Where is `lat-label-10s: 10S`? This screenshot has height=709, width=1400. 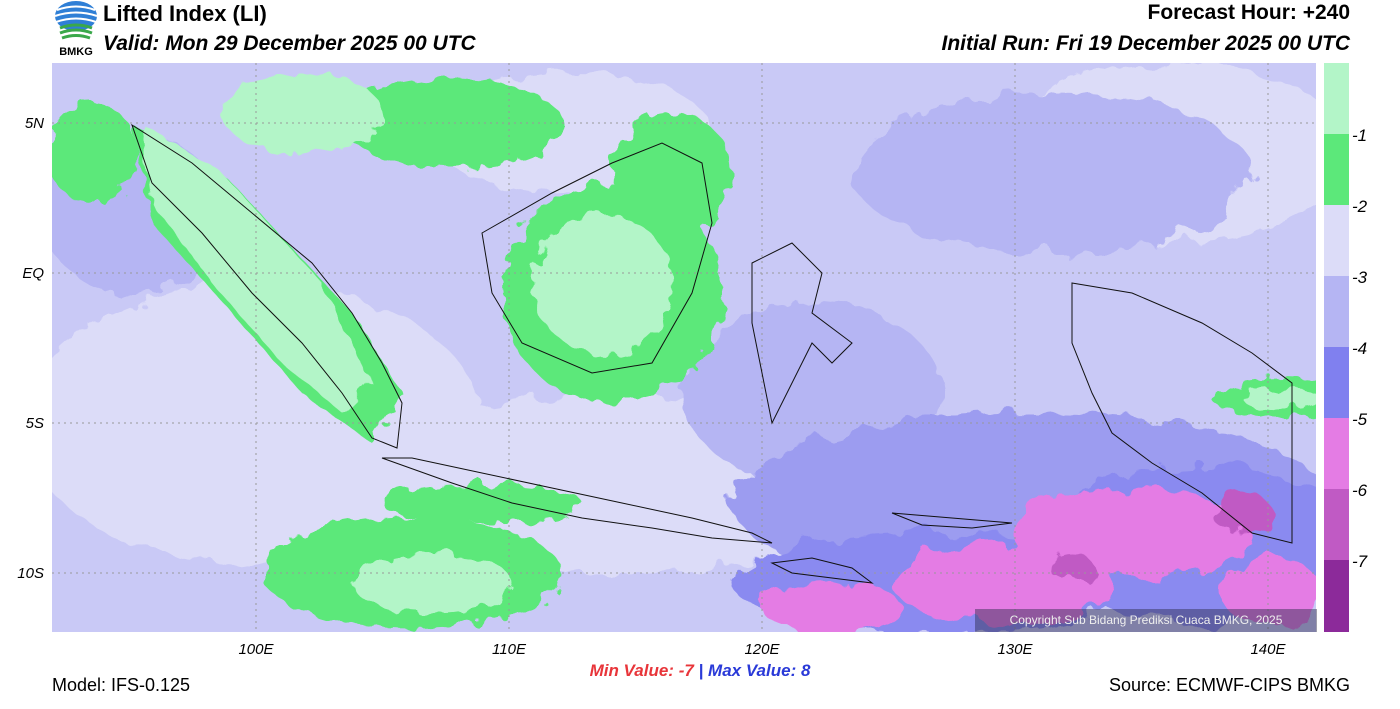
lat-label-10s: 10S is located at coordinates (30, 573).